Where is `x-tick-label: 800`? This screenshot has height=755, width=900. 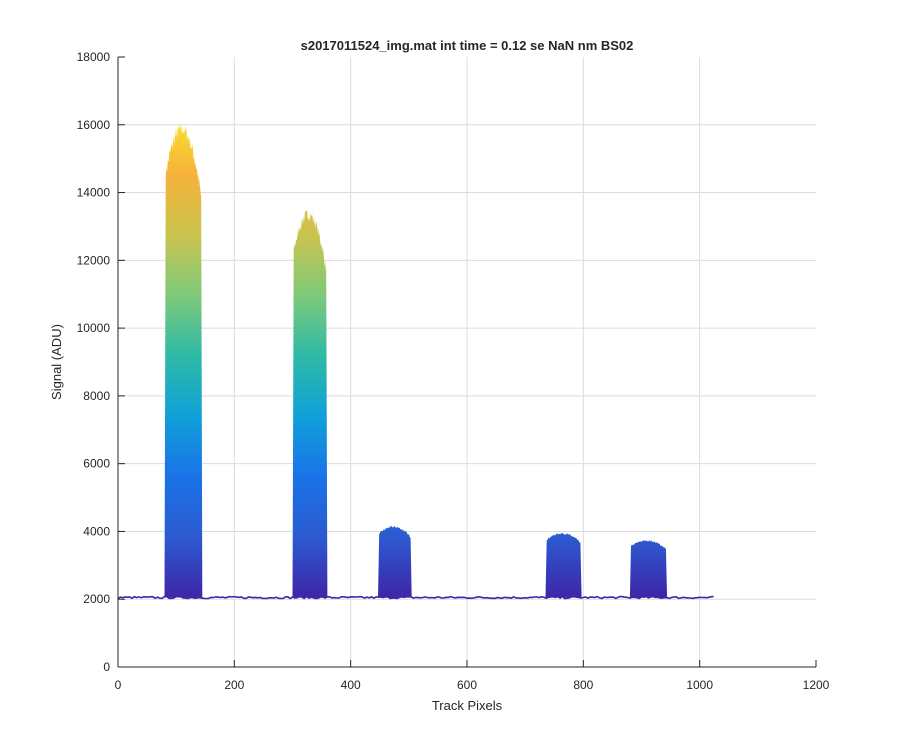
x-tick-label: 800 is located at coordinates (583, 685).